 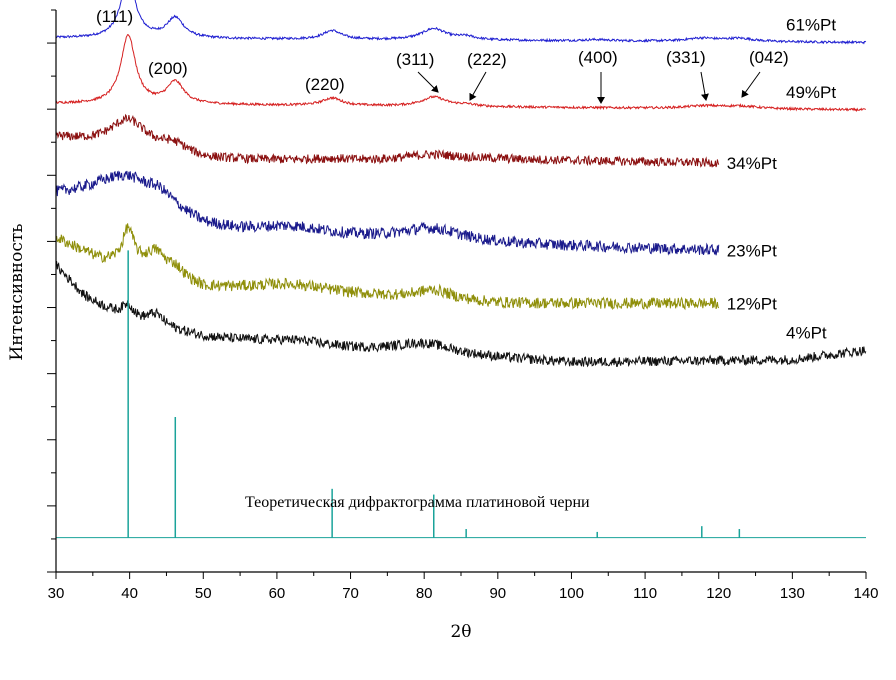 I want to click on series-line-61%Pt, so click(x=461, y=22).